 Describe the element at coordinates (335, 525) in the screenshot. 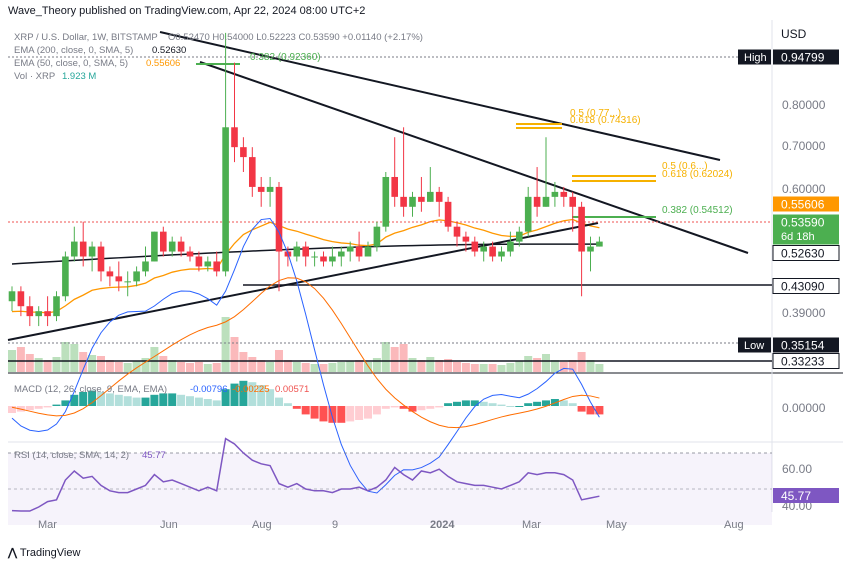

I see `x-tick-label: 9` at that location.